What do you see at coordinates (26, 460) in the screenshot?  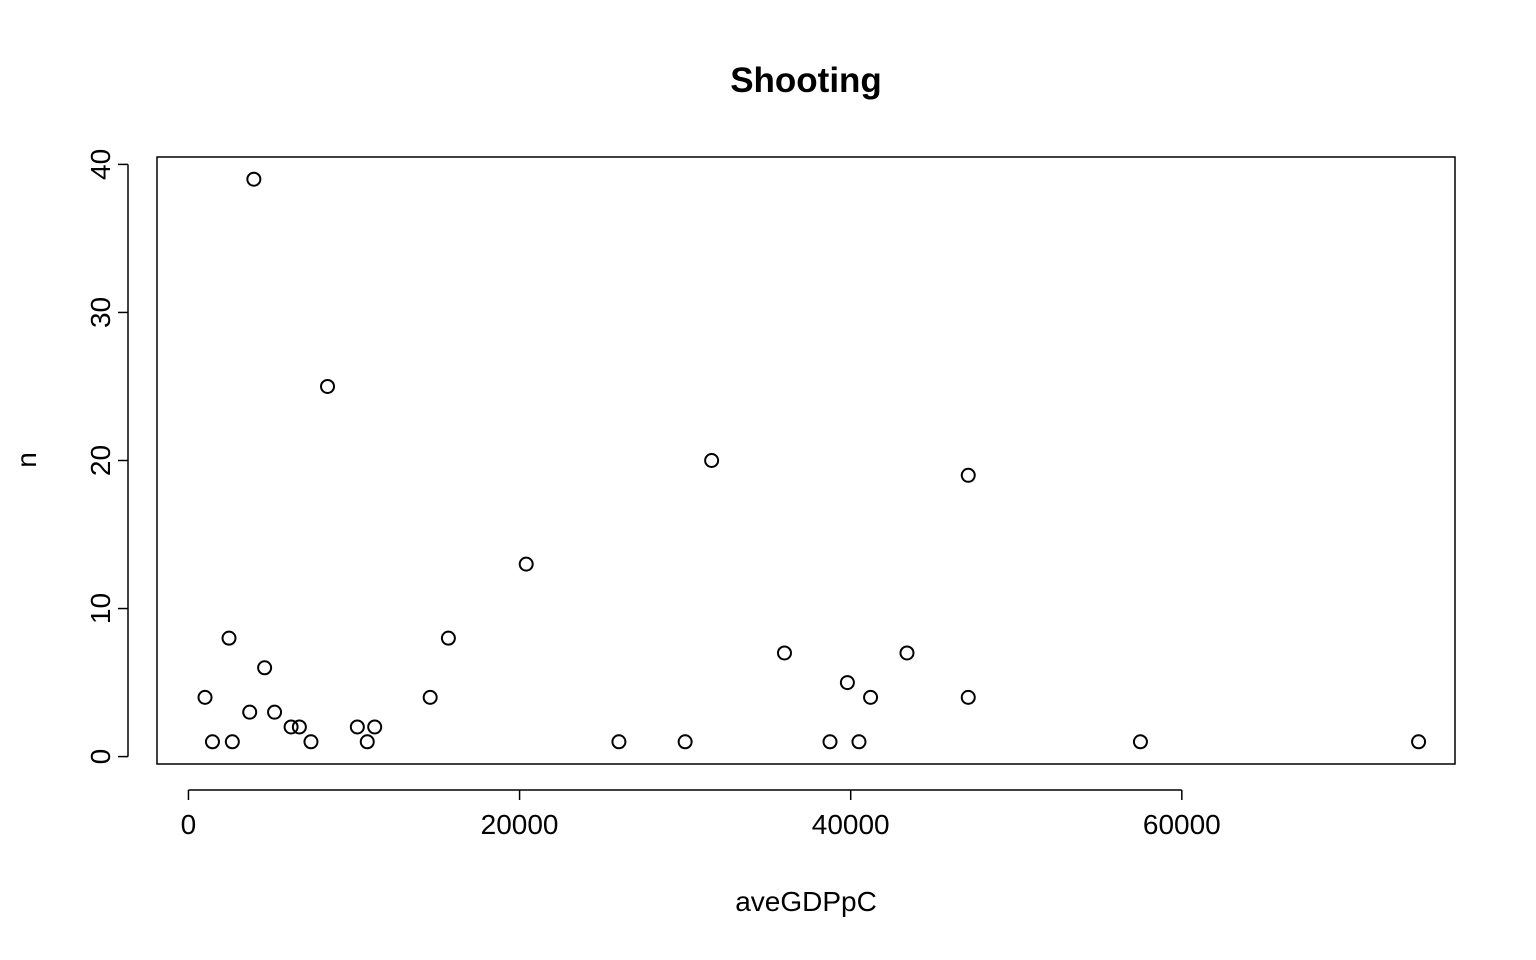 I see `y-axis-label: n` at bounding box center [26, 460].